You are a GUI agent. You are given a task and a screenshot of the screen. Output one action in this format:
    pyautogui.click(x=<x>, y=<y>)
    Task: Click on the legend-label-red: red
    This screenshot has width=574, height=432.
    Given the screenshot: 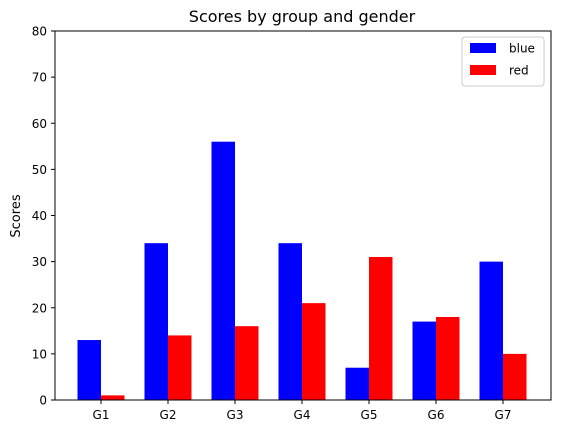 What is the action you would take?
    pyautogui.click(x=519, y=71)
    